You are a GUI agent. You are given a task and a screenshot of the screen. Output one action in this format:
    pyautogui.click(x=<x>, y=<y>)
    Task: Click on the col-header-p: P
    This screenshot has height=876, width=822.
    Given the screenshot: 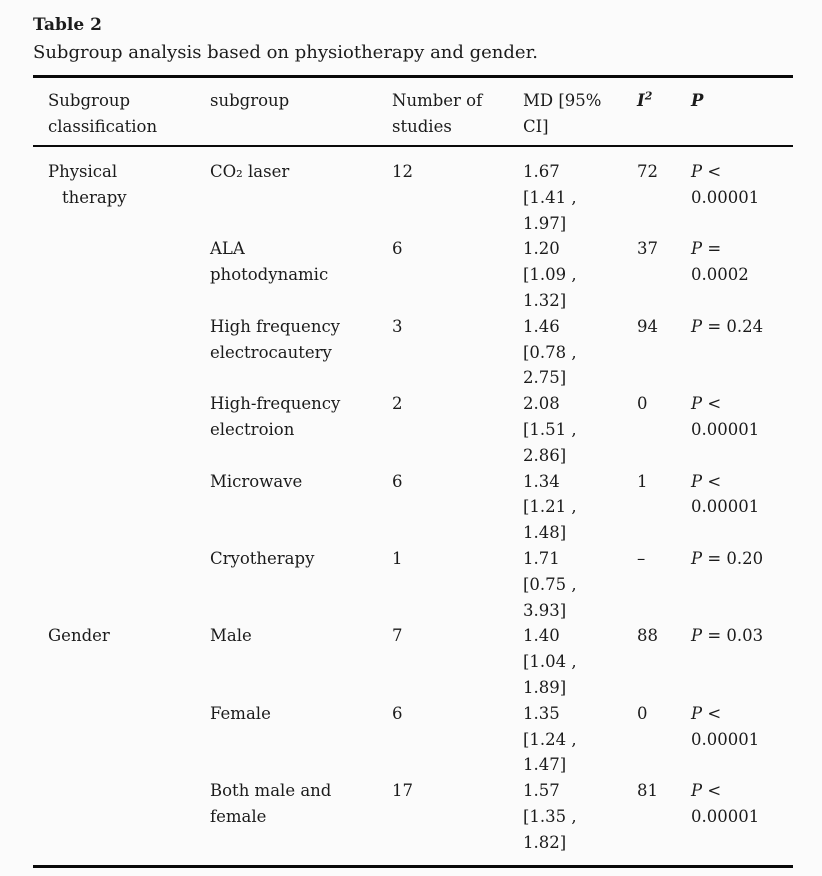 What is the action you would take?
    pyautogui.click(x=742, y=111)
    